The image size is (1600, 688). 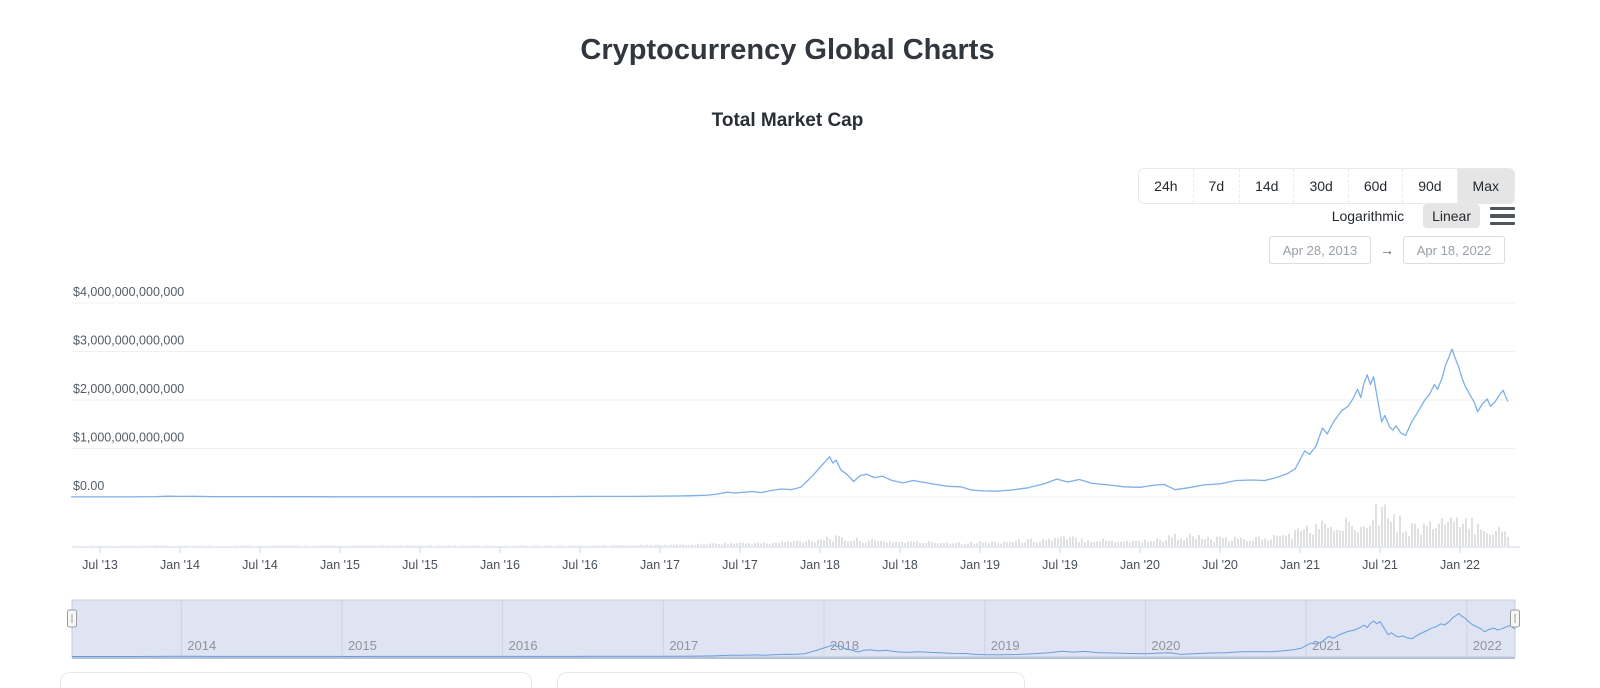 I want to click on navigator-year-label: 2014, so click(x=201, y=645).